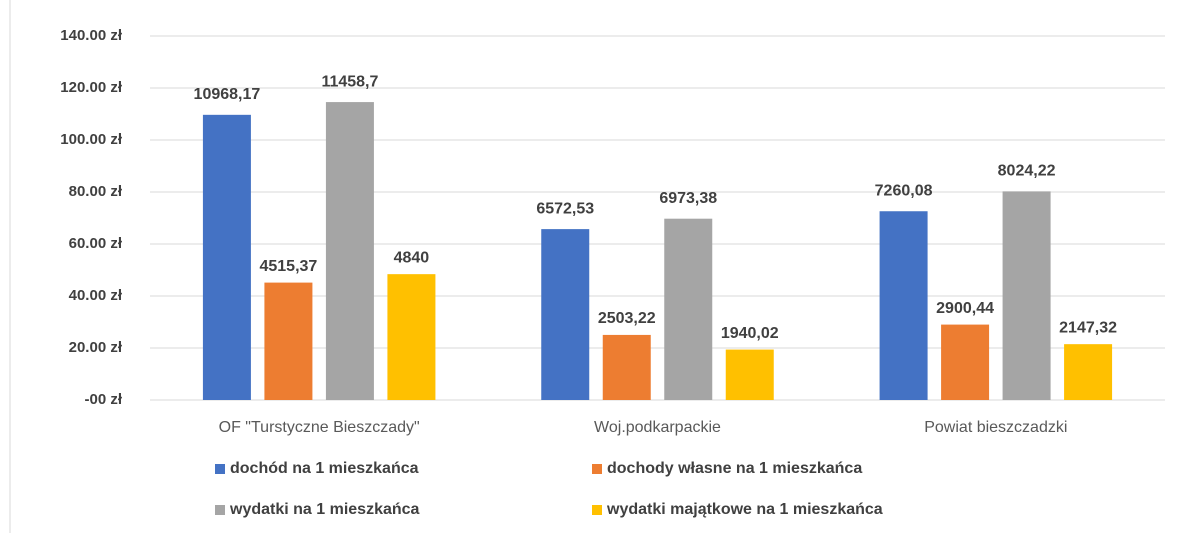 This screenshot has height=538, width=1190. I want to click on data-label: 6572,53, so click(565, 208).